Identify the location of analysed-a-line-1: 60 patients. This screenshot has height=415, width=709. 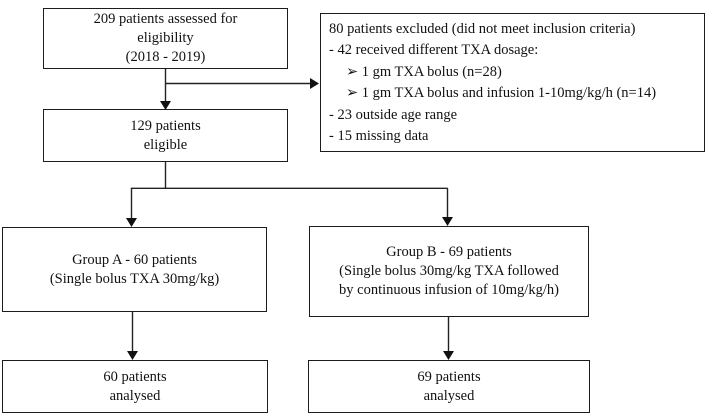
(135, 376).